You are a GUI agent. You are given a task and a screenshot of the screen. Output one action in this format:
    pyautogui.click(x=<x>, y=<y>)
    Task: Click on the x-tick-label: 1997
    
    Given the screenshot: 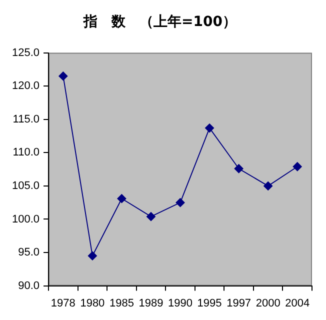 What is the action you would take?
    pyautogui.click(x=239, y=303)
    